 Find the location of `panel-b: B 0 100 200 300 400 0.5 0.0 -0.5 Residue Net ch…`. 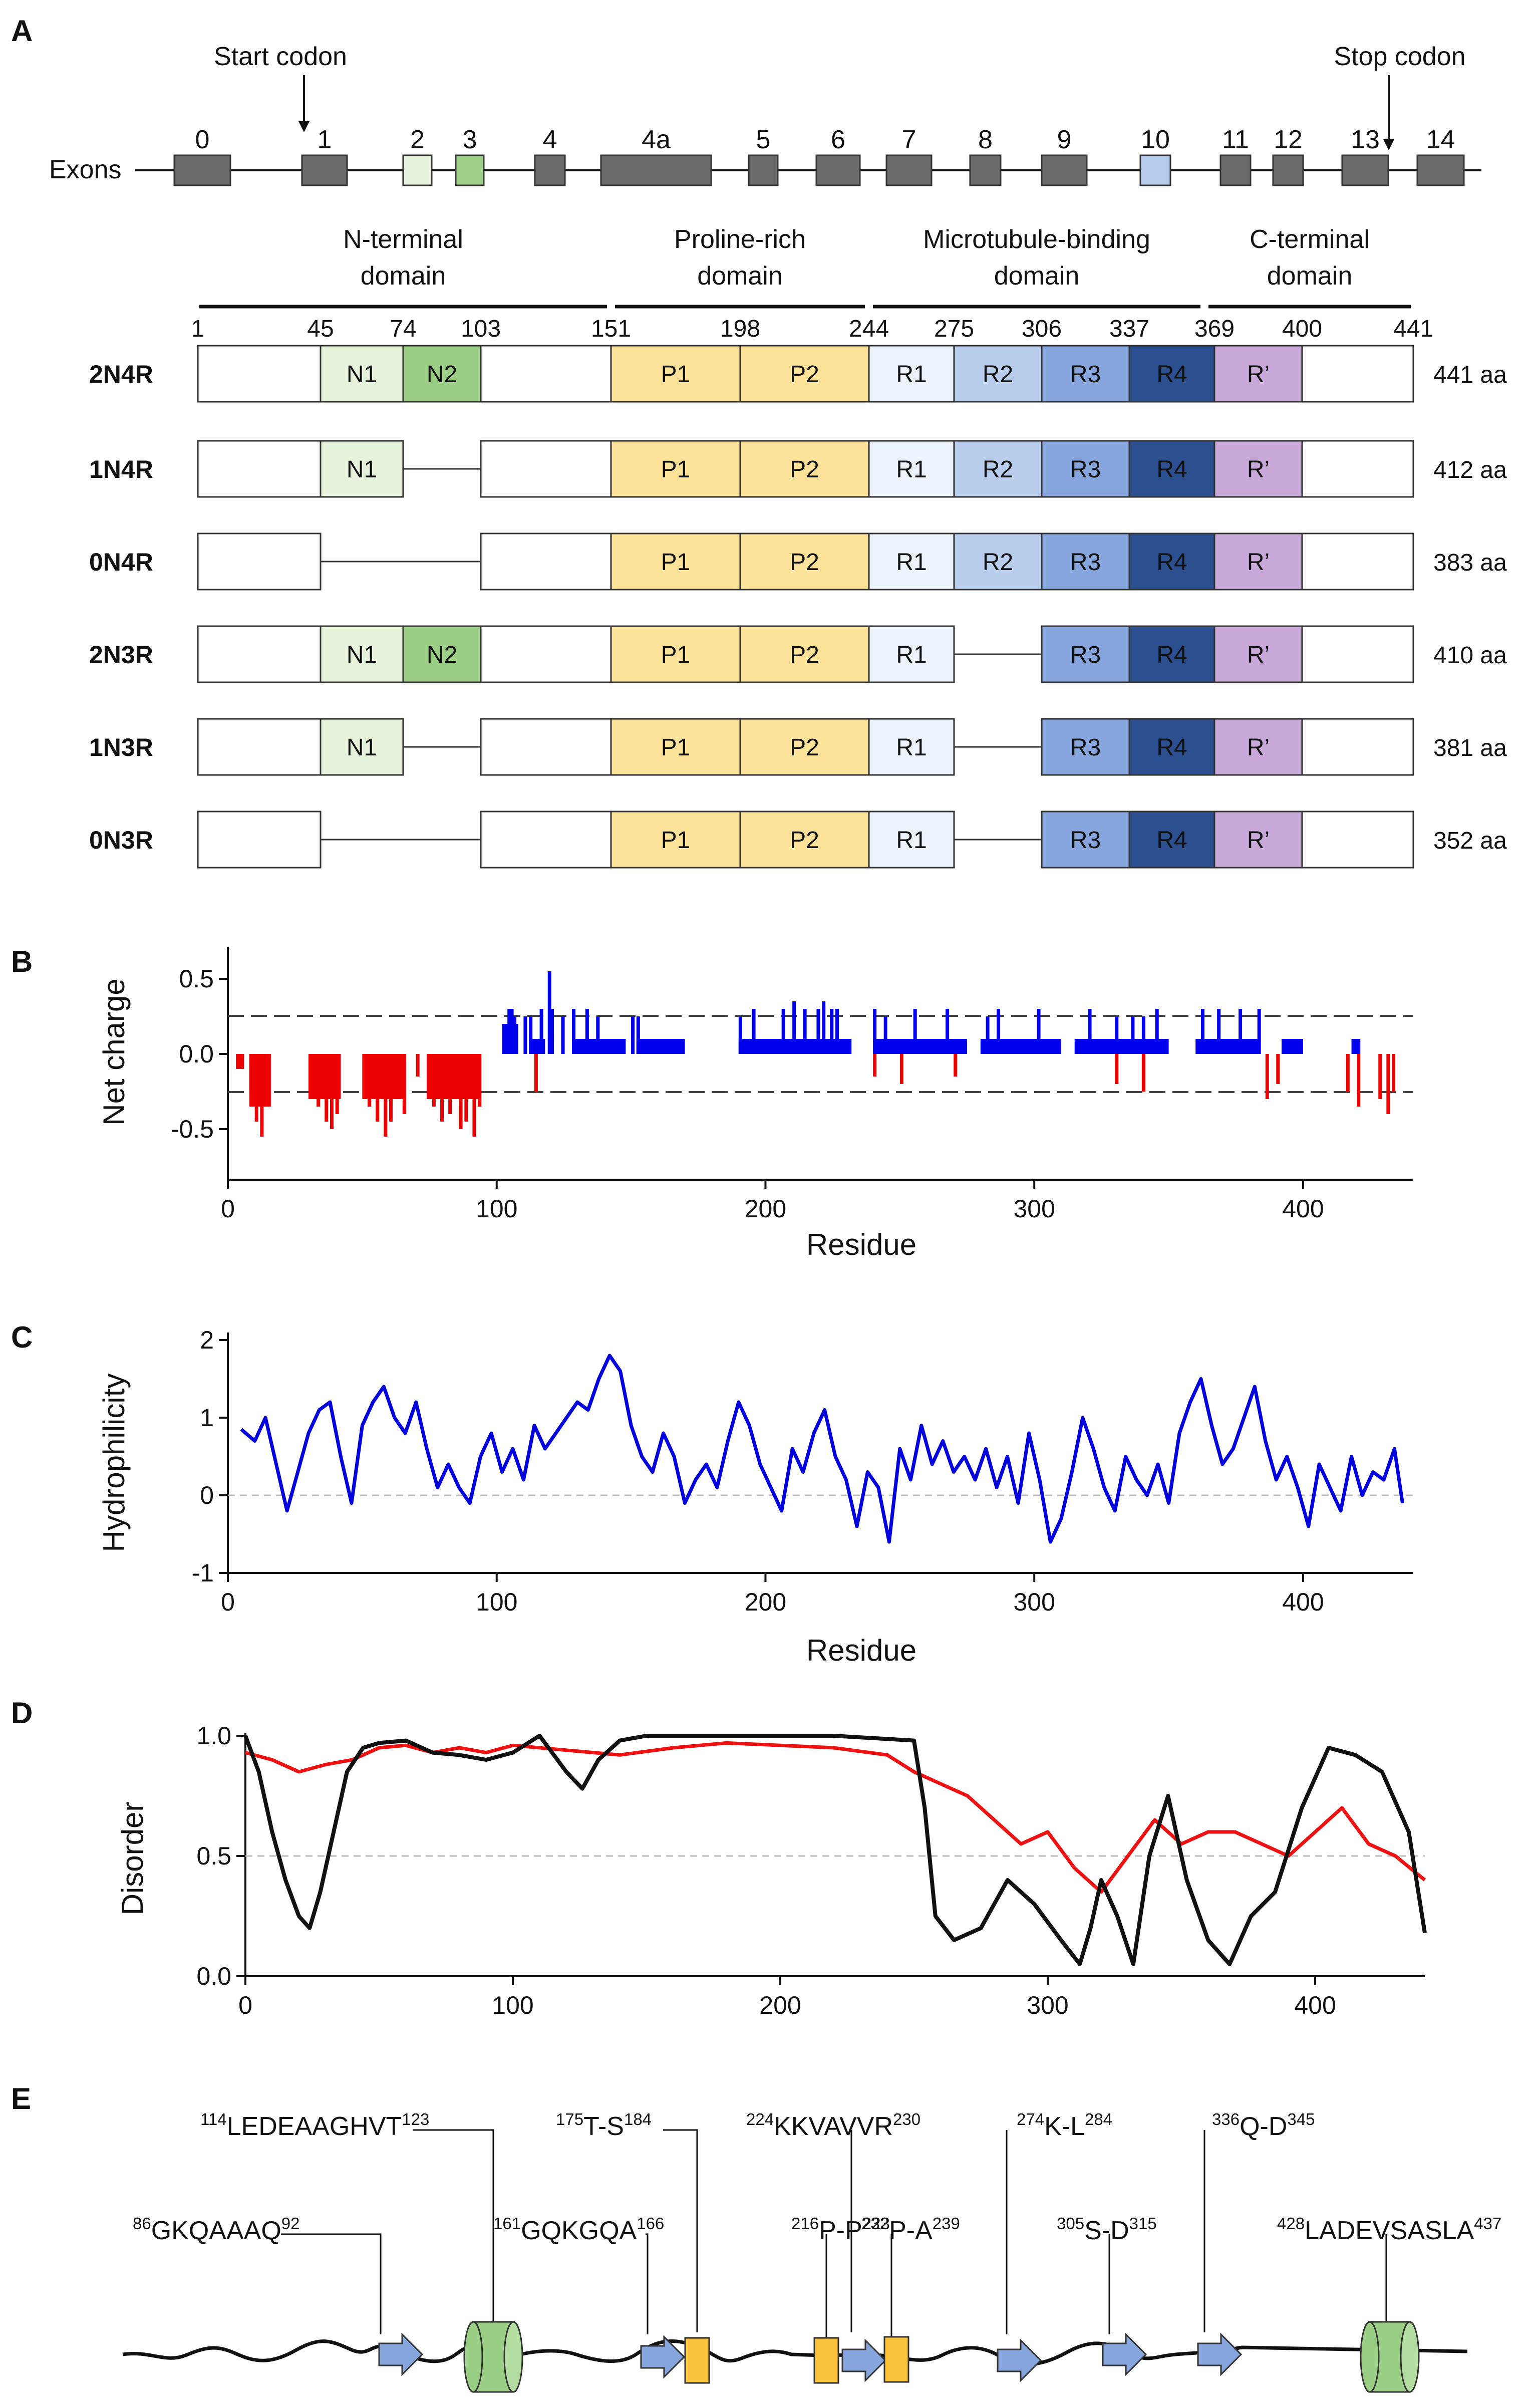

panel-b: B 0 100 200 300 400 0.5 0.0 -0.5 Residue Net ch… is located at coordinates (712, 1103).